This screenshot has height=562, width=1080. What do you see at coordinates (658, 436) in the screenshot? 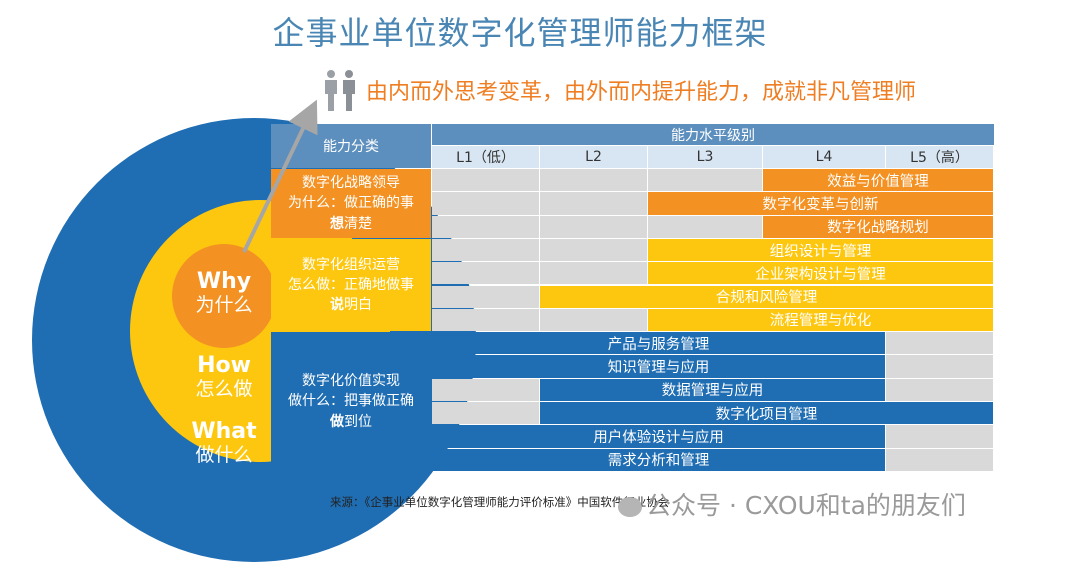
I see `capability-bar: 用户体验设计与应用` at bounding box center [658, 436].